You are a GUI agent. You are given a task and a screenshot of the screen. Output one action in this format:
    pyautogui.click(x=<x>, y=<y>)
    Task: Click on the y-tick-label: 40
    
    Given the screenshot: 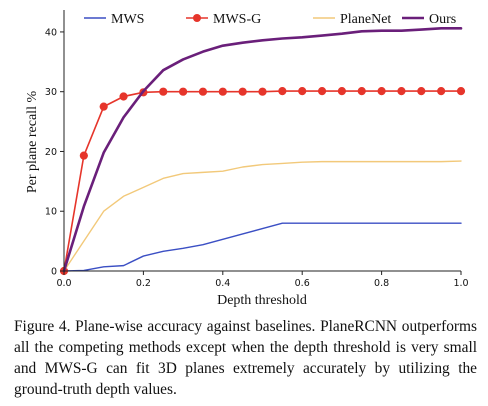 What is the action you would take?
    pyautogui.click(x=51, y=32)
    